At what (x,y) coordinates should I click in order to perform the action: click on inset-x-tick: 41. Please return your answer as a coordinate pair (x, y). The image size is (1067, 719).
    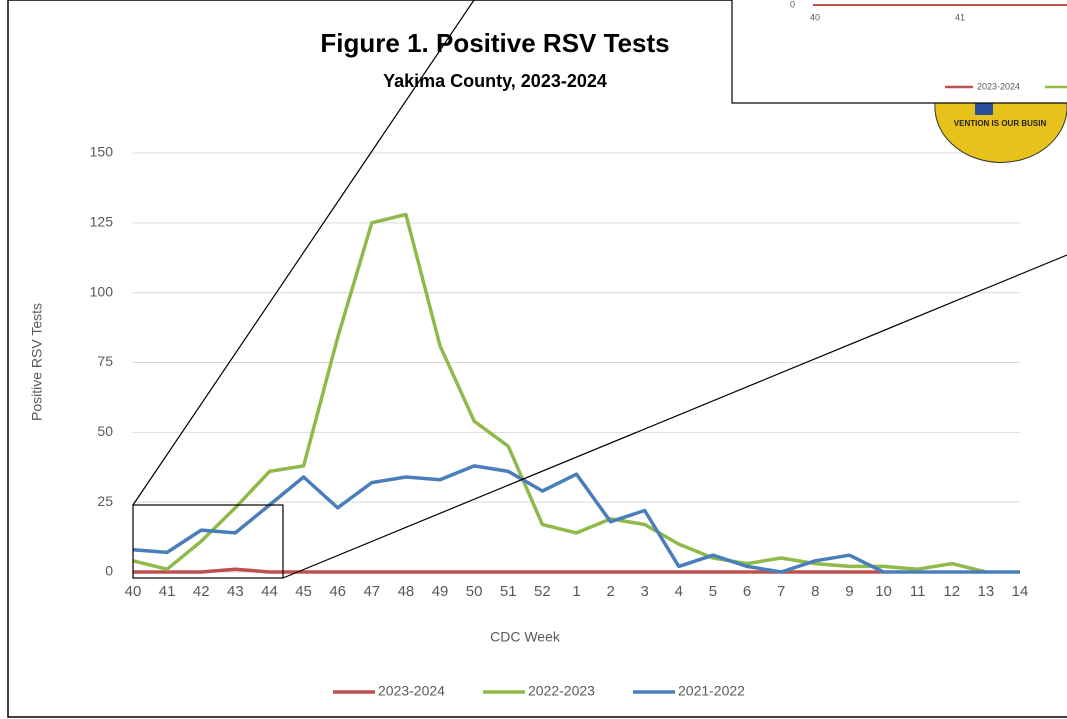
    Looking at the image, I should click on (960, 17).